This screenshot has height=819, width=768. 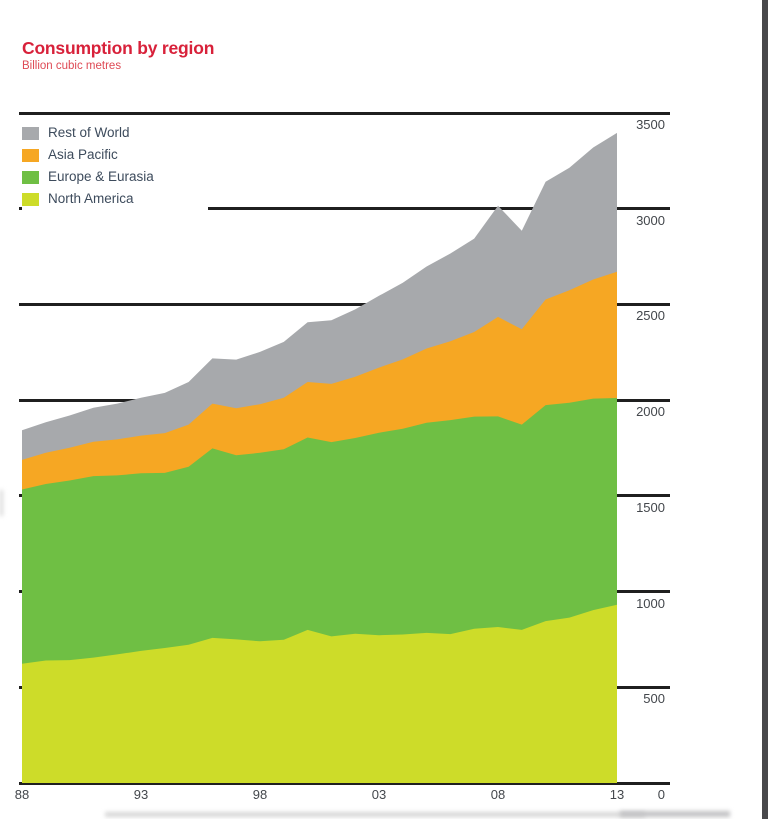 I want to click on x-tick-label: 93, so click(x=141, y=794).